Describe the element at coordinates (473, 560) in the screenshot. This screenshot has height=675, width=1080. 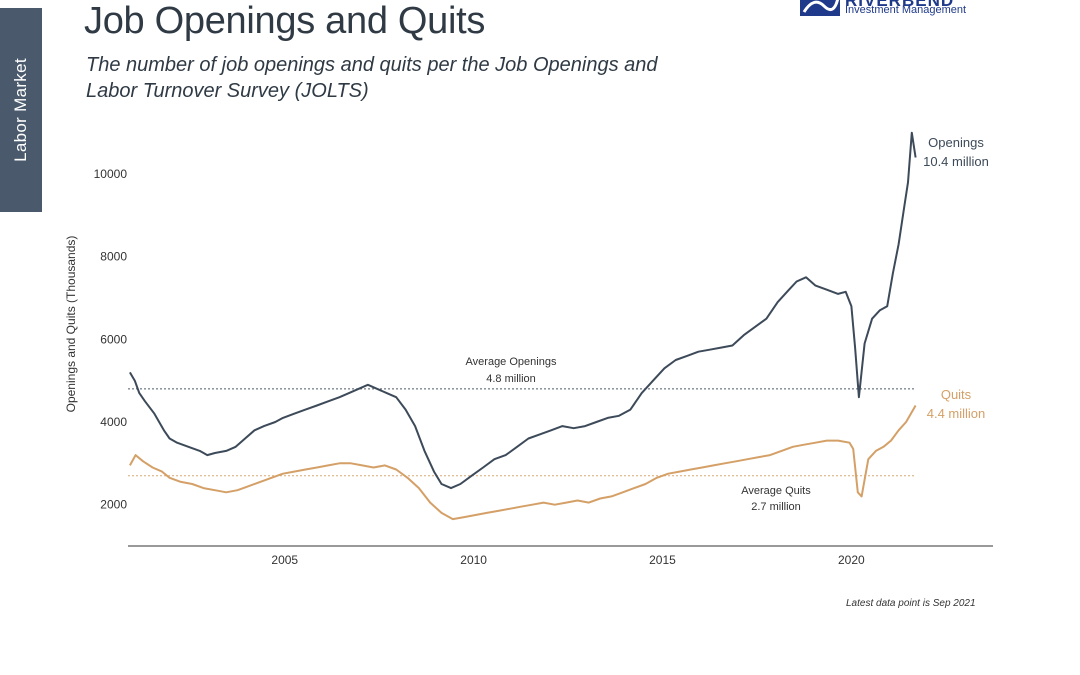
I see `x-tick-label: 2010` at that location.